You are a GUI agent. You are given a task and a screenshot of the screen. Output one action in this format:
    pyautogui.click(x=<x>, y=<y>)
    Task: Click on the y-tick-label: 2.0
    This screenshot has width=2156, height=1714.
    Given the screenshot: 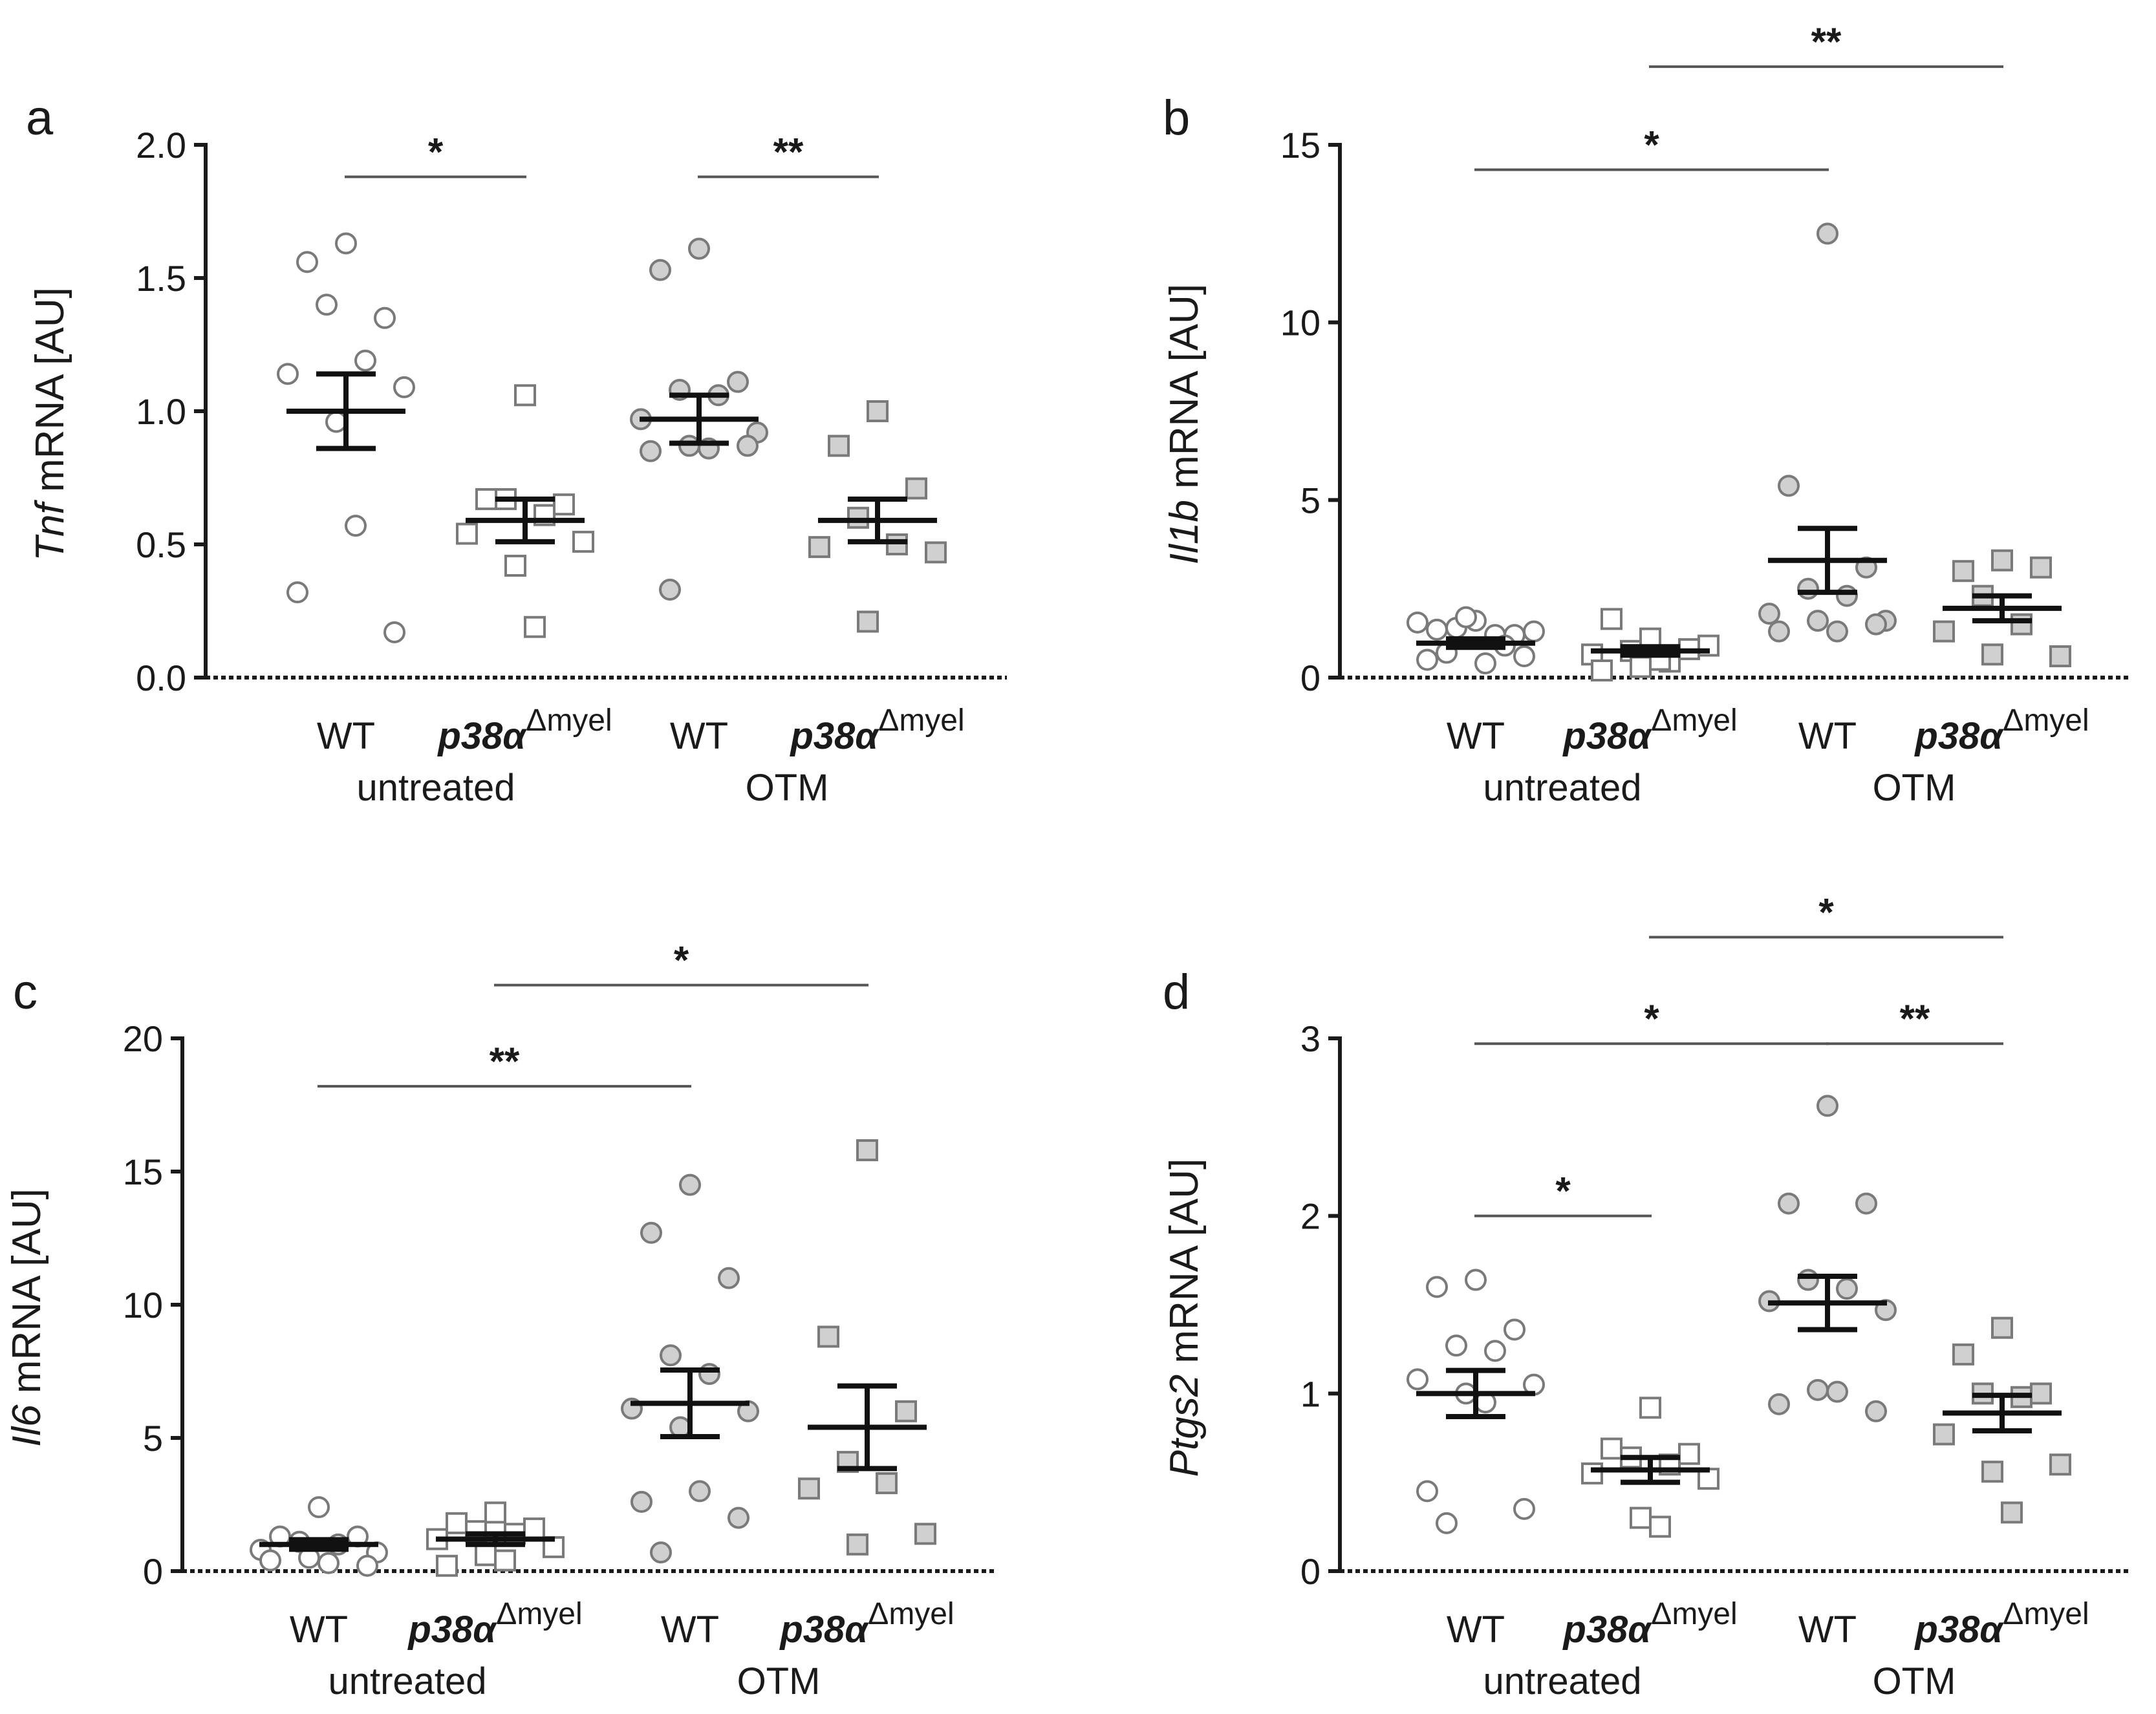 What is the action you would take?
    pyautogui.click(x=161, y=145)
    